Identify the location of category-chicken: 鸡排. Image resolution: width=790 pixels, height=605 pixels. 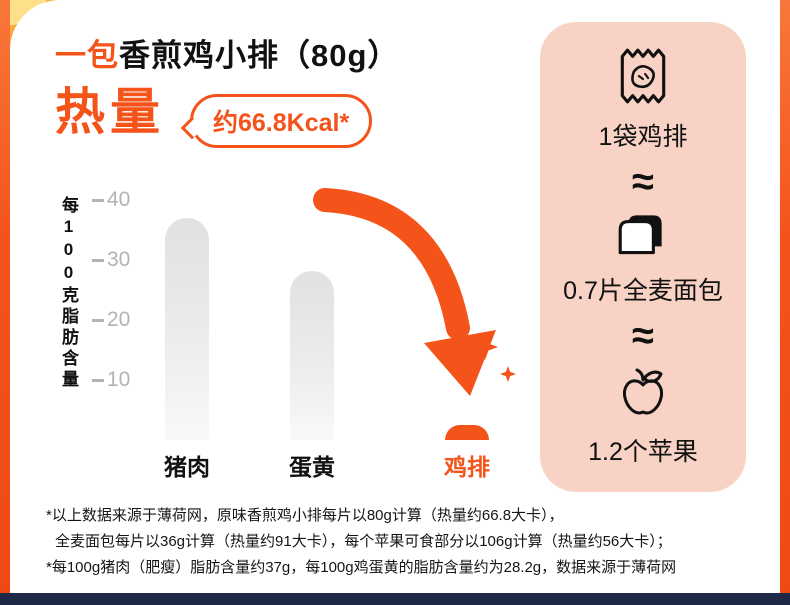
(467, 467).